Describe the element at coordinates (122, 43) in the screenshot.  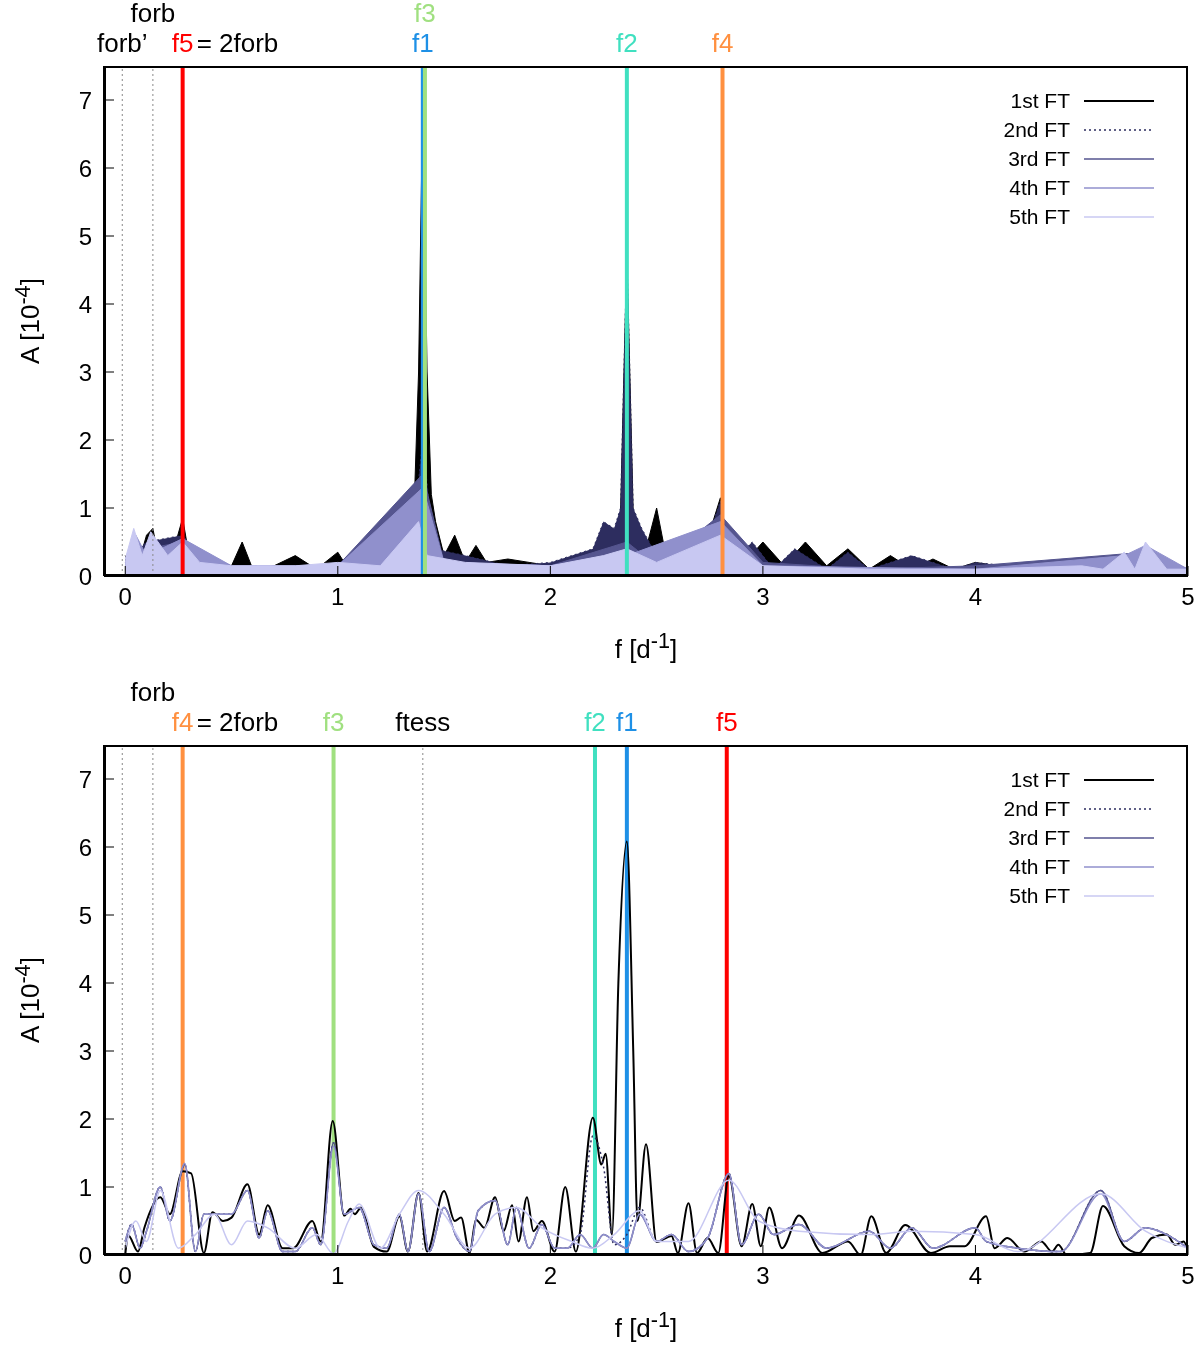
I see `ref-line-label: forb’` at that location.